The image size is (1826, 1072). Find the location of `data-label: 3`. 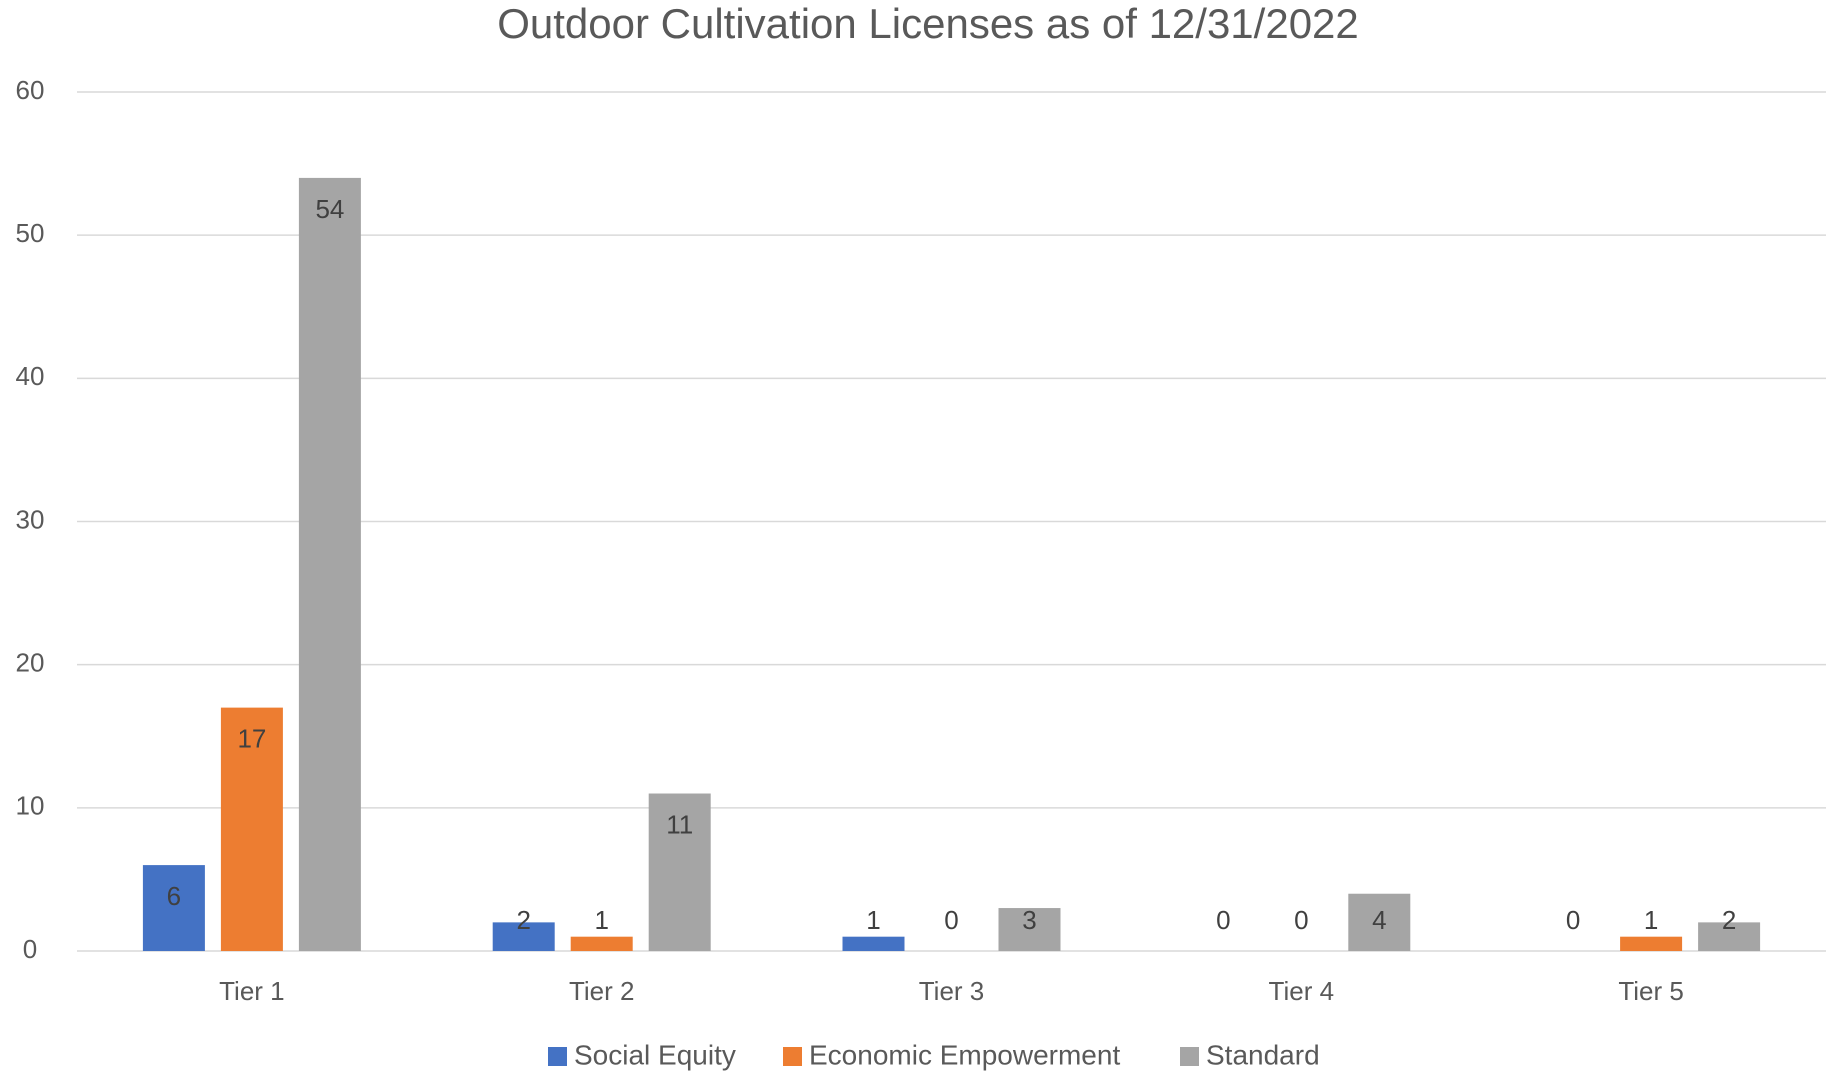

data-label: 3 is located at coordinates (1029, 920).